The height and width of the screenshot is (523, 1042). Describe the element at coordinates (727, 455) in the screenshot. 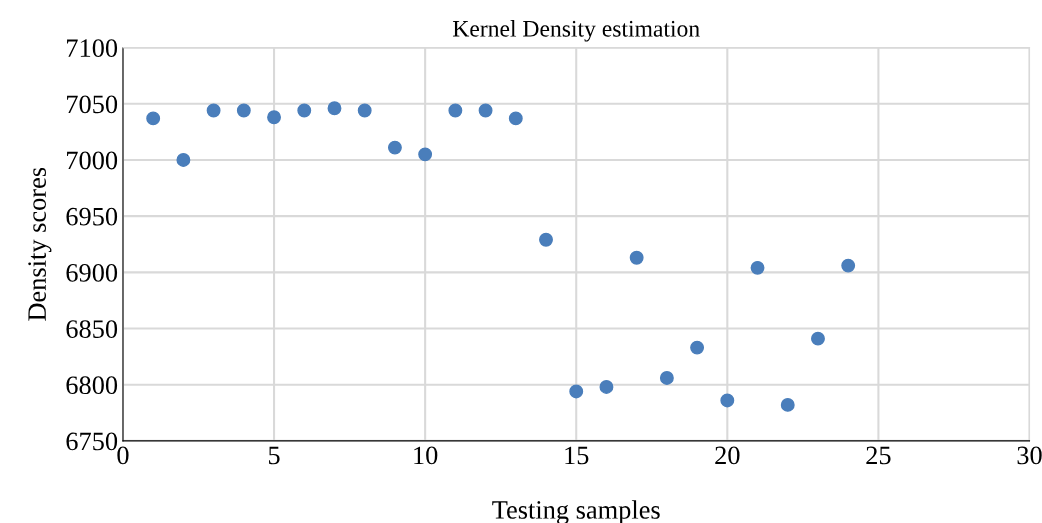

I see `x-tick-label: 20` at that location.